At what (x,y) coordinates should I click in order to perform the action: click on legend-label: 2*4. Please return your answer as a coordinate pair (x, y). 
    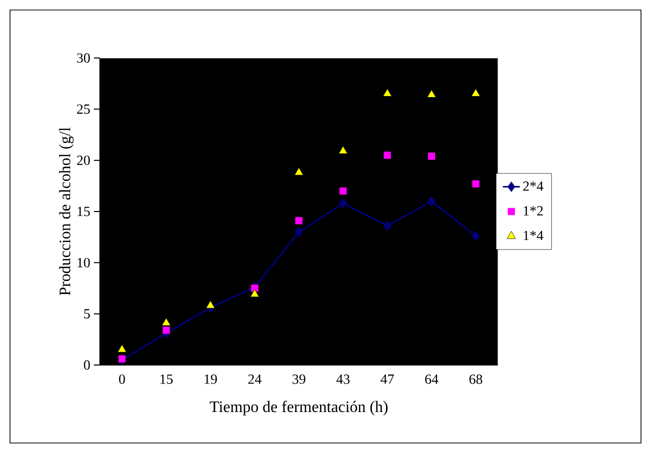
    Looking at the image, I should click on (533, 186).